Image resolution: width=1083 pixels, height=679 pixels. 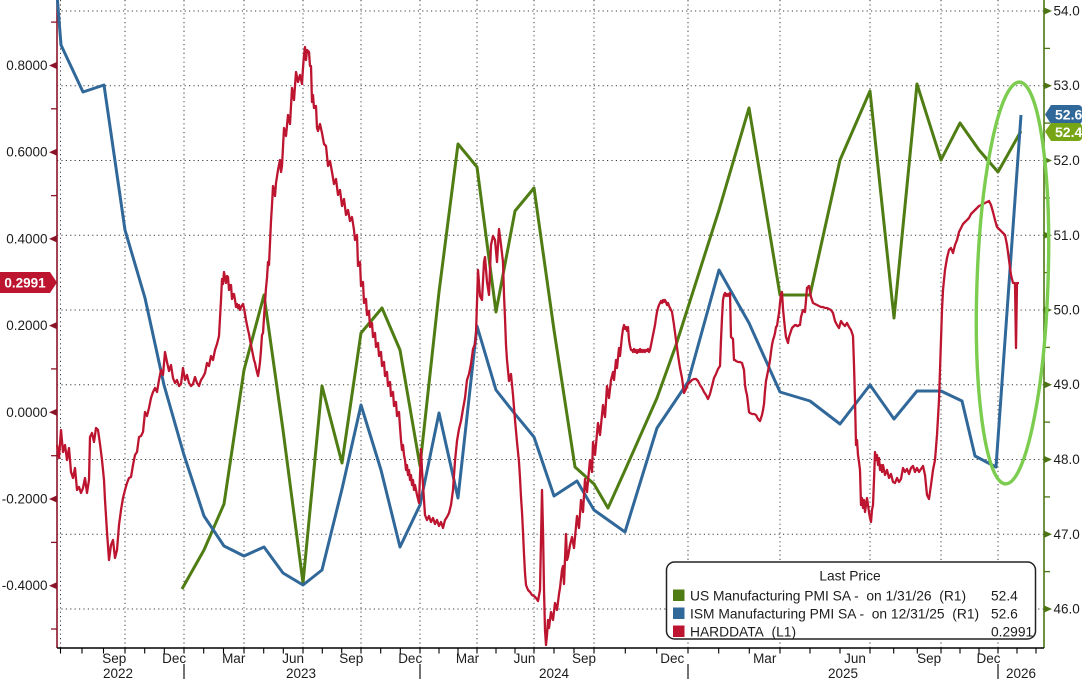 What do you see at coordinates (26, 238) in the screenshot?
I see `svg-text: 0.4000` at bounding box center [26, 238].